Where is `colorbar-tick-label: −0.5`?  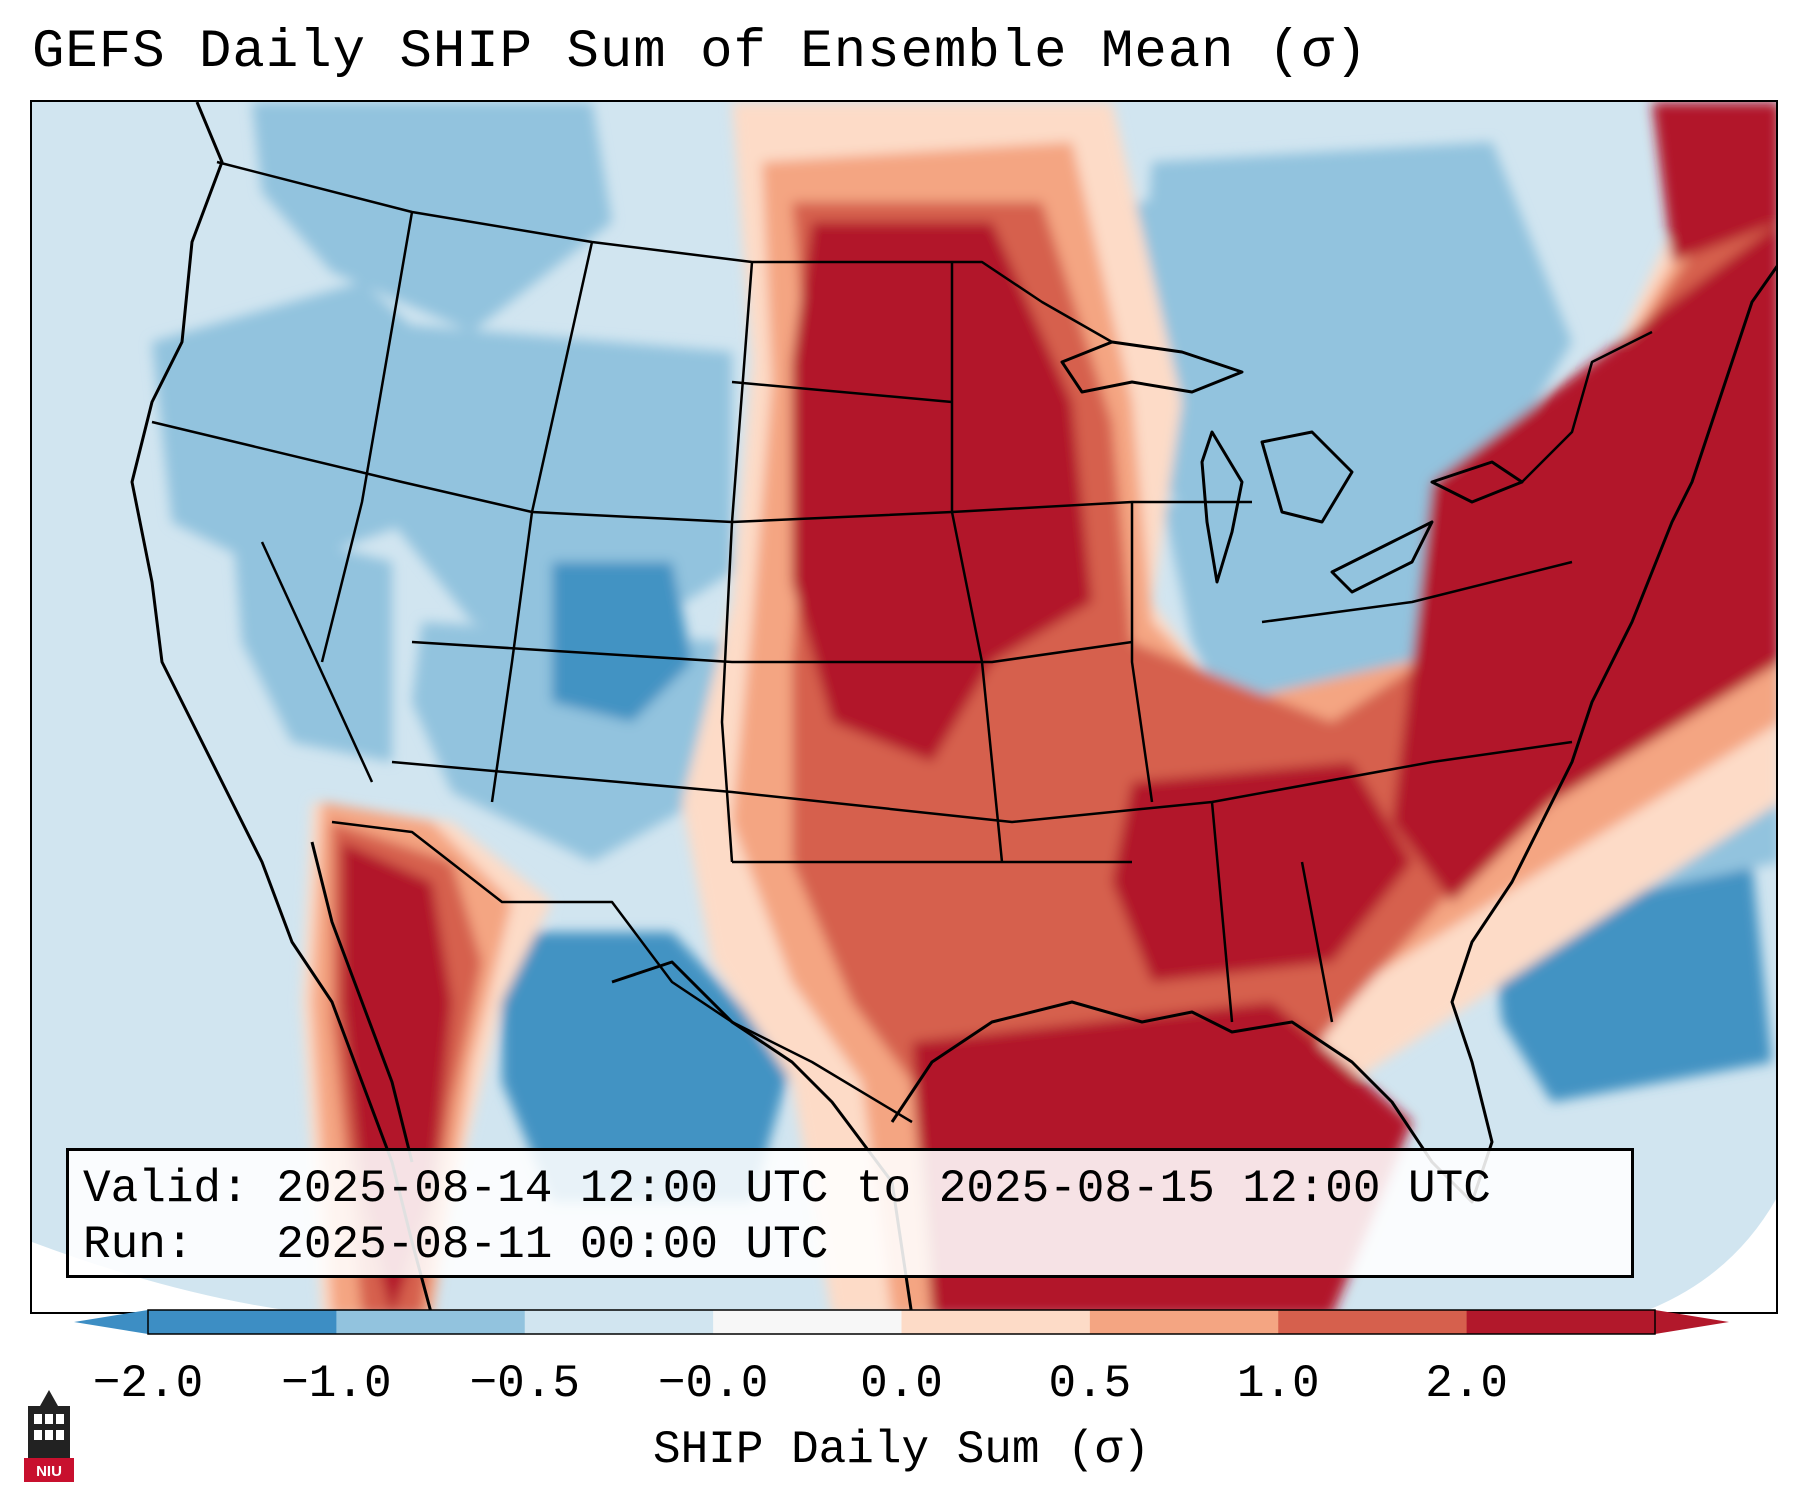 colorbar-tick-label: −0.5 is located at coordinates (524, 1384).